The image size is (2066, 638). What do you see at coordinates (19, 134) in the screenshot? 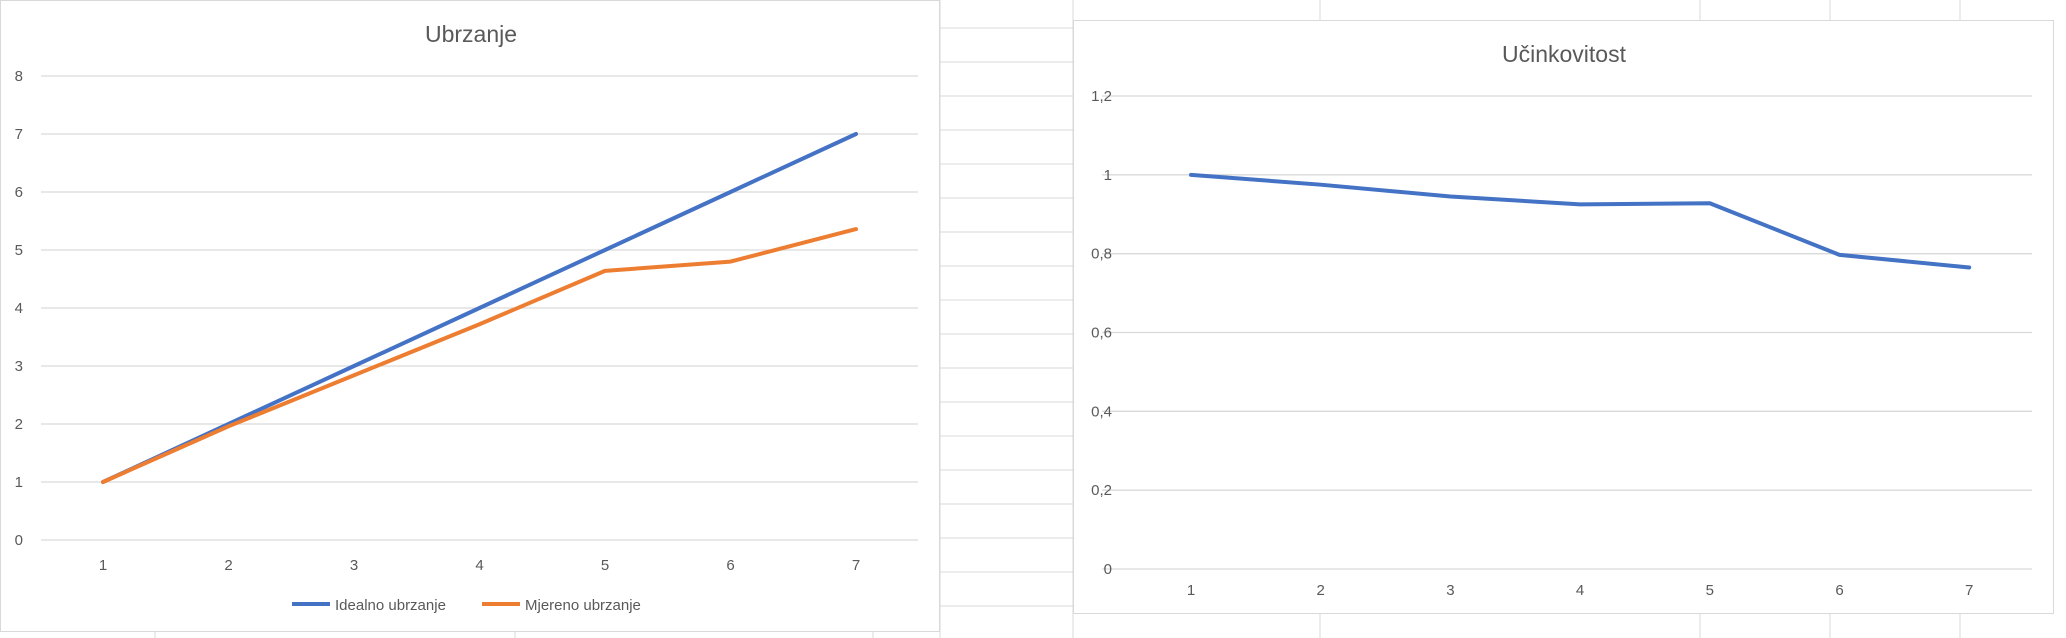
I see `y-tick-label: 7` at bounding box center [19, 134].